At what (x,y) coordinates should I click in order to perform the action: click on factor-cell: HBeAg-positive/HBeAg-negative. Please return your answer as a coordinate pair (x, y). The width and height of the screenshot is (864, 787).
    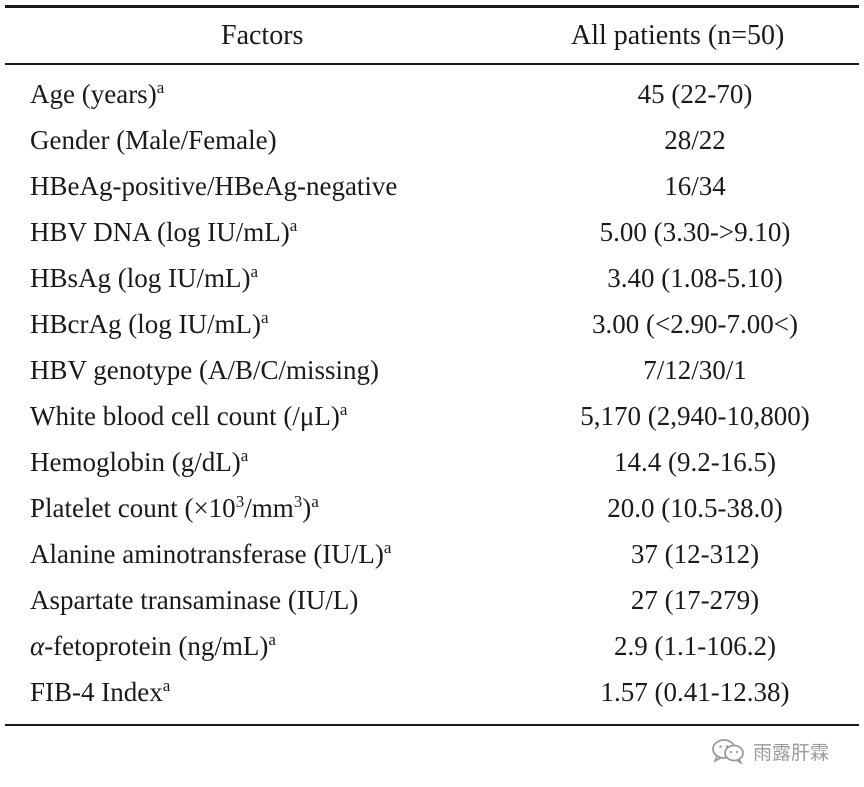
    Looking at the image, I should click on (214, 186).